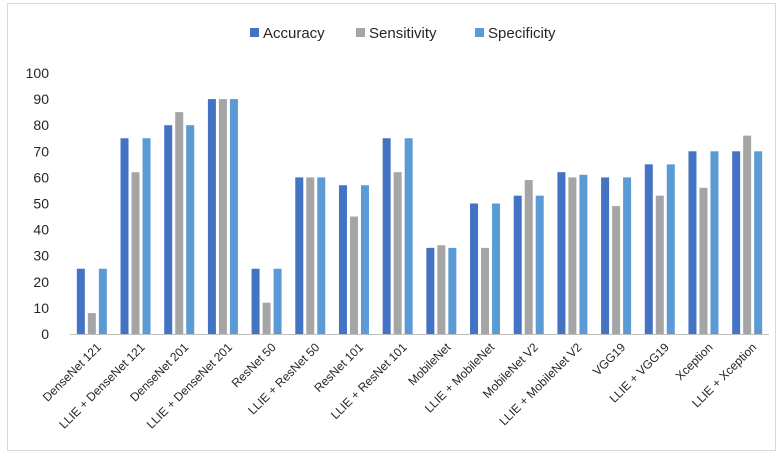 The image size is (781, 457). Describe the element at coordinates (38, 73) in the screenshot. I see `y-tick-label: 100` at that location.